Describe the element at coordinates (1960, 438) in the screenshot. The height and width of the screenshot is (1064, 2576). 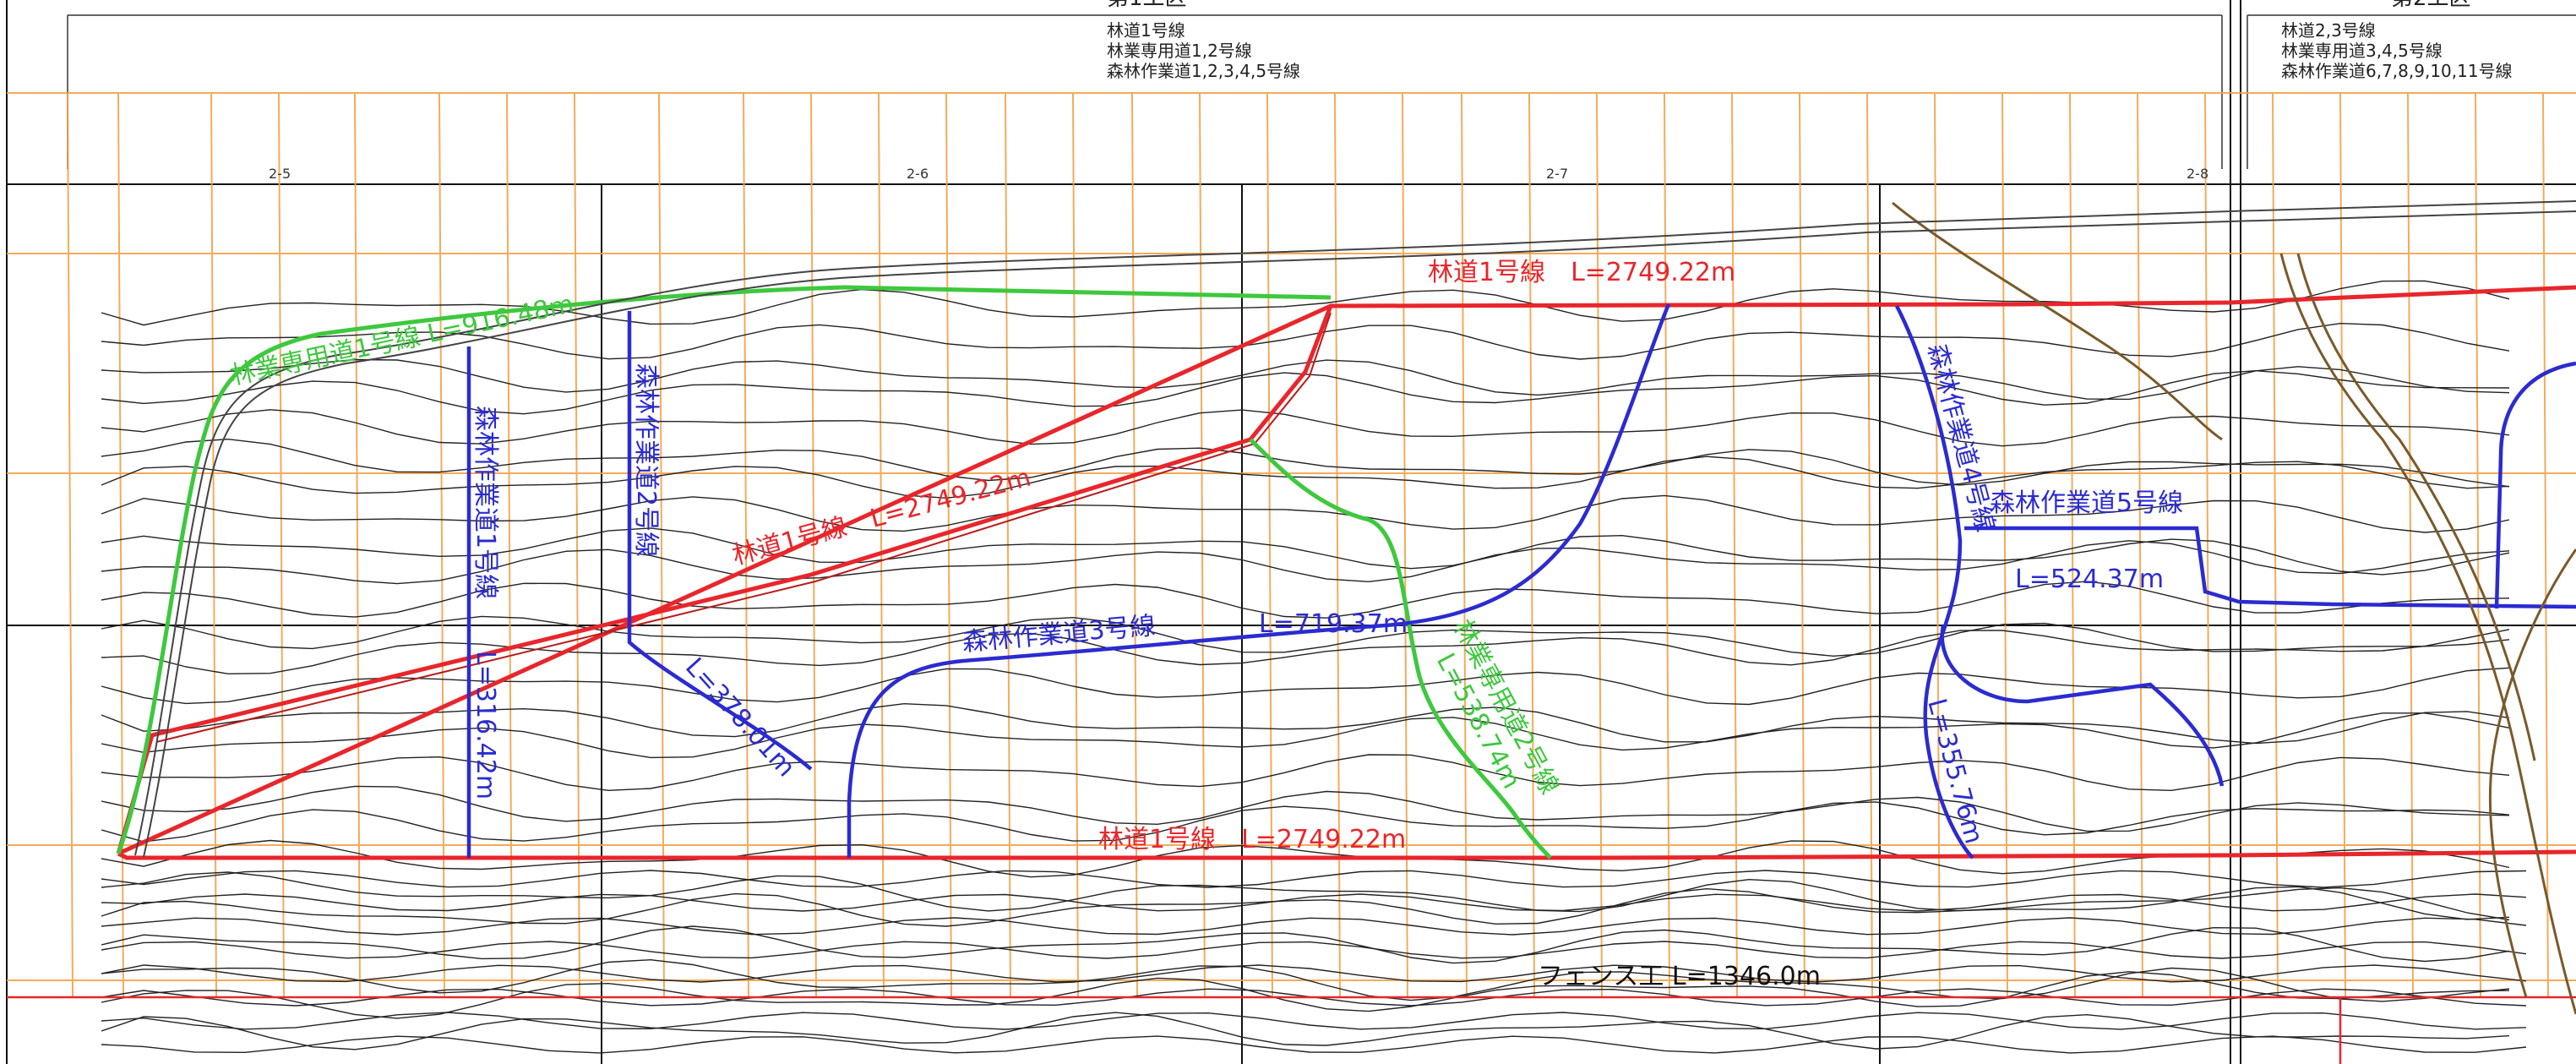
I see `shinrin4-label: 森林作業道4号線` at that location.